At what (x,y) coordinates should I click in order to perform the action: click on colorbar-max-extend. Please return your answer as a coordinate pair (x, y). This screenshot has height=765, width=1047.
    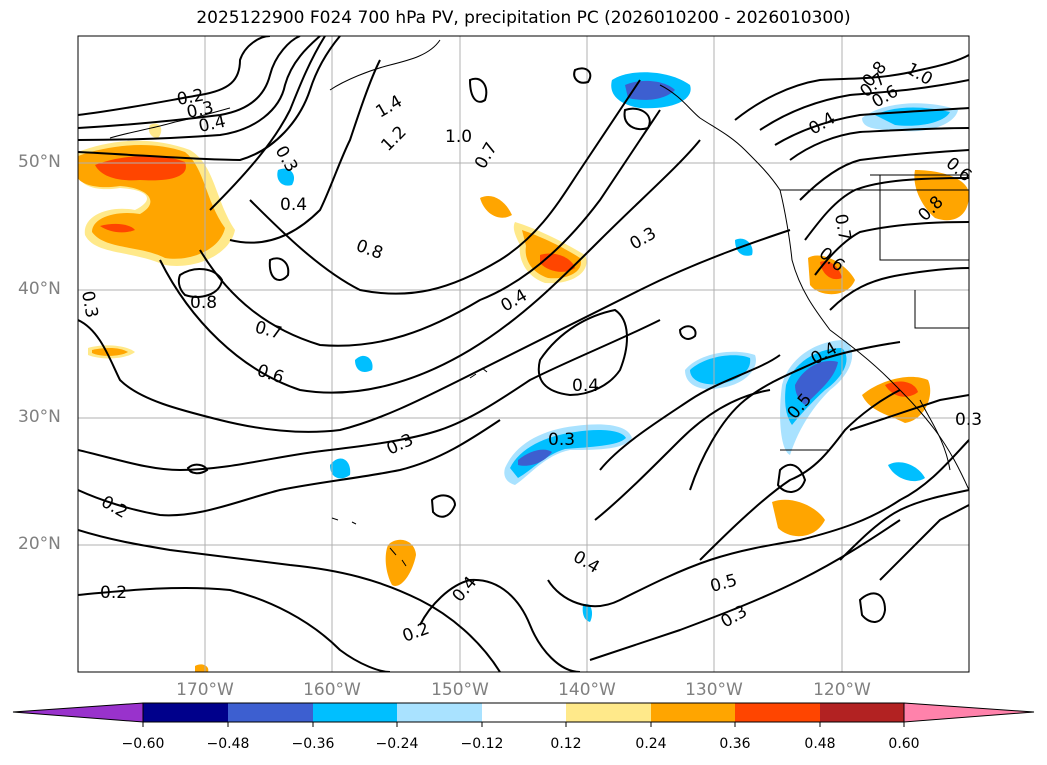
    Looking at the image, I should click on (969, 712).